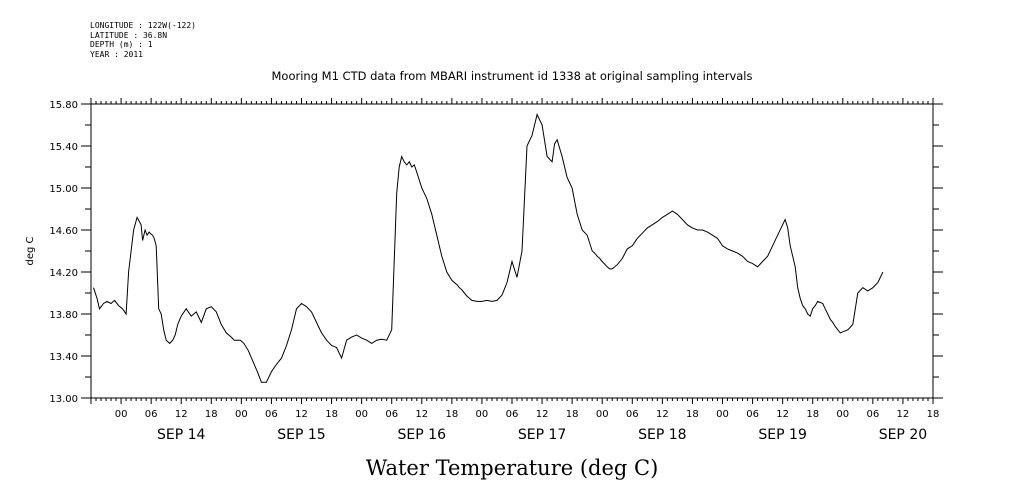 The height and width of the screenshot is (504, 1009). What do you see at coordinates (782, 435) in the screenshot?
I see `x-date-label: SEP 19` at bounding box center [782, 435].